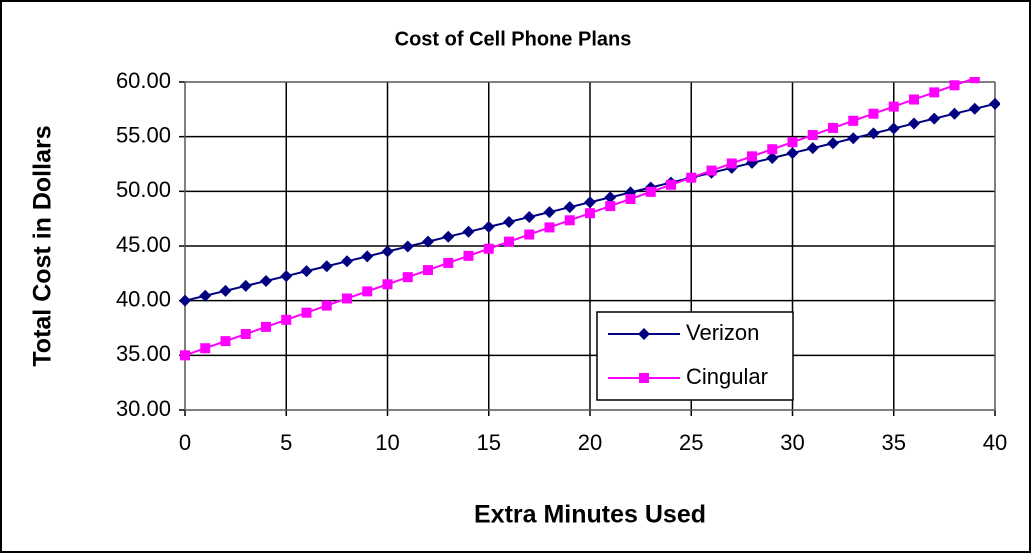 The height and width of the screenshot is (554, 1032). I want to click on y-tick-label: 30.00, so click(143, 408).